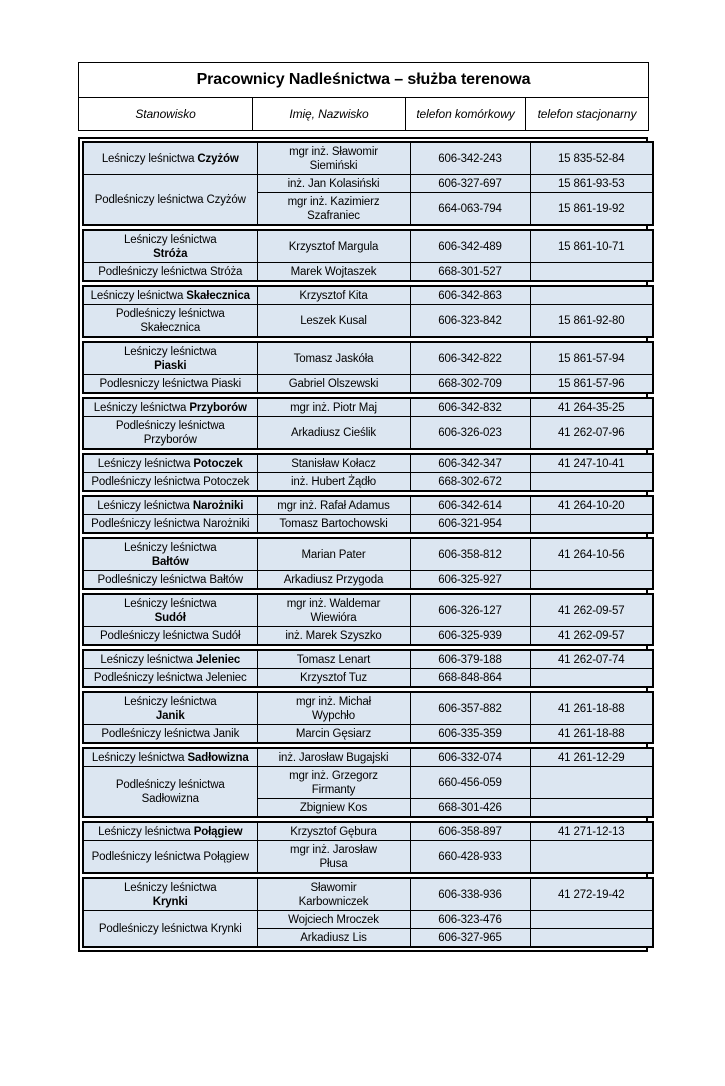 Image resolution: width=725 pixels, height=1086 pixels. Describe the element at coordinates (170, 580) in the screenshot. I see `stanowisko-cell: Podleśniczy leśnictwa Bałtów` at that location.